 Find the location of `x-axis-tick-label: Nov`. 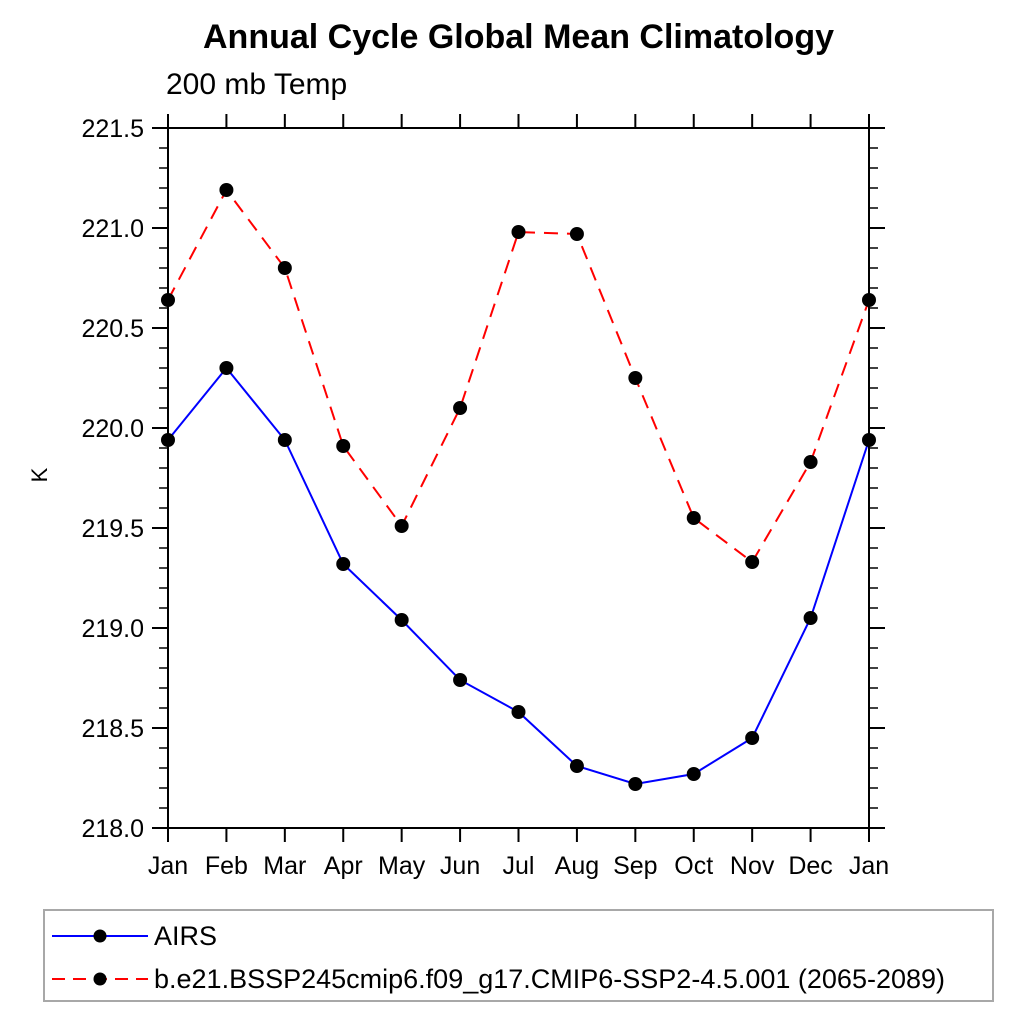

x-axis-tick-label: Nov is located at coordinates (752, 866).